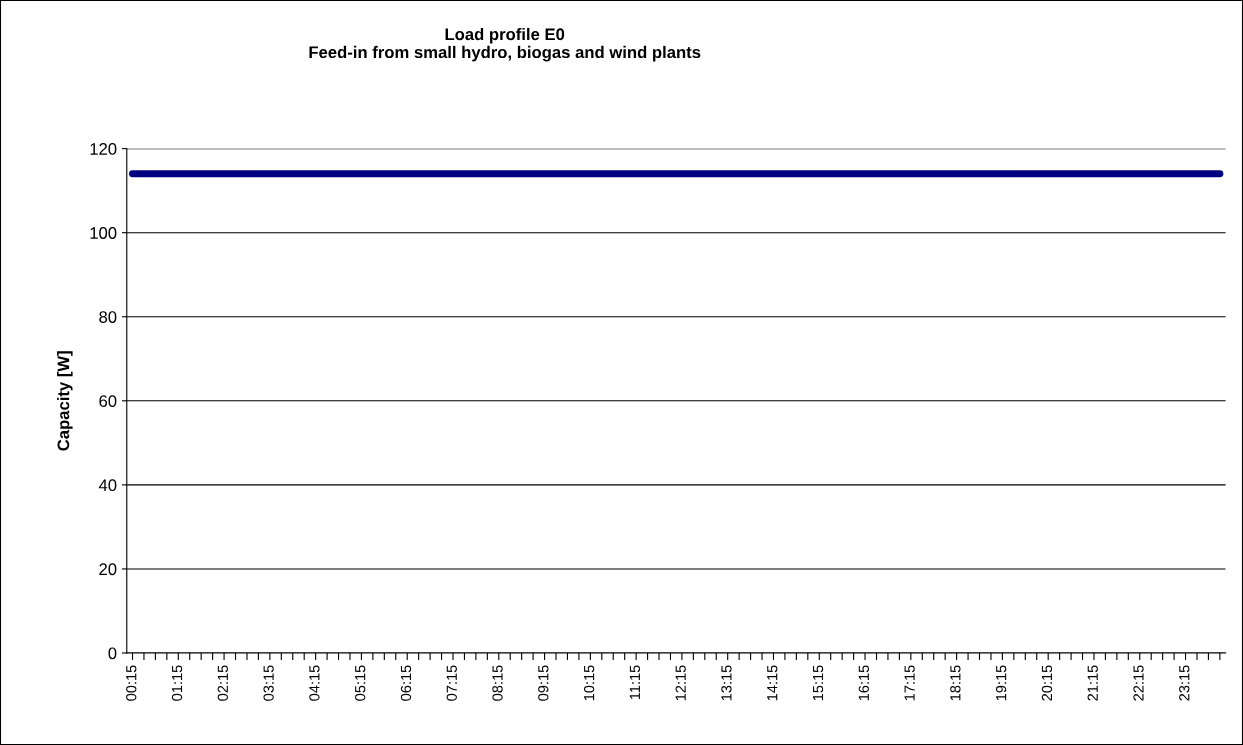 This screenshot has height=745, width=1243. What do you see at coordinates (909, 683) in the screenshot?
I see `x-tick-label: 17:15` at bounding box center [909, 683].